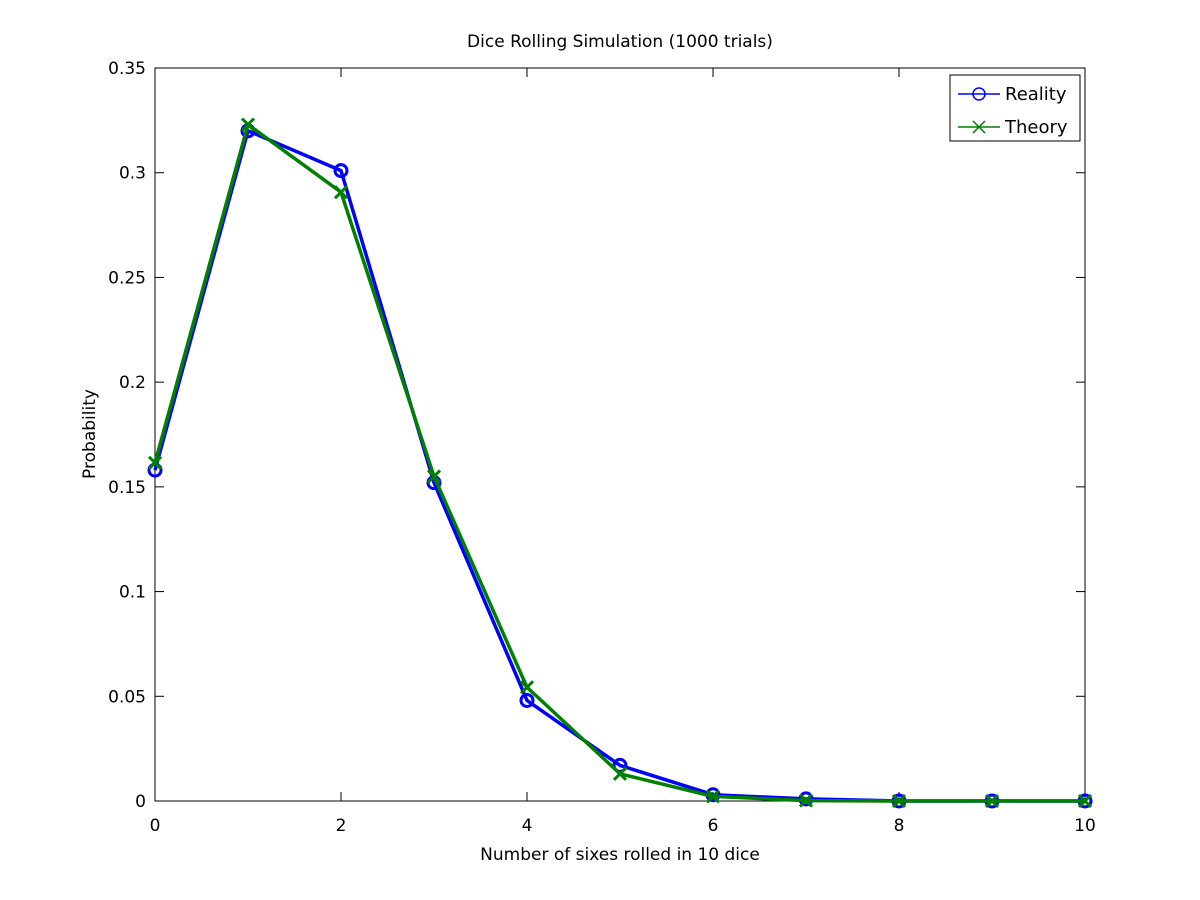 Image resolution: width=1200 pixels, height=900 pixels. Describe the element at coordinates (127, 69) in the screenshot. I see `y-tick-label: 0.35` at that location.